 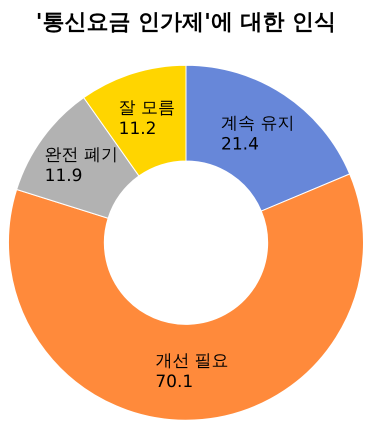 What do you see at coordinates (257, 124) in the screenshot?
I see `slice-label: 계속 유지` at bounding box center [257, 124].